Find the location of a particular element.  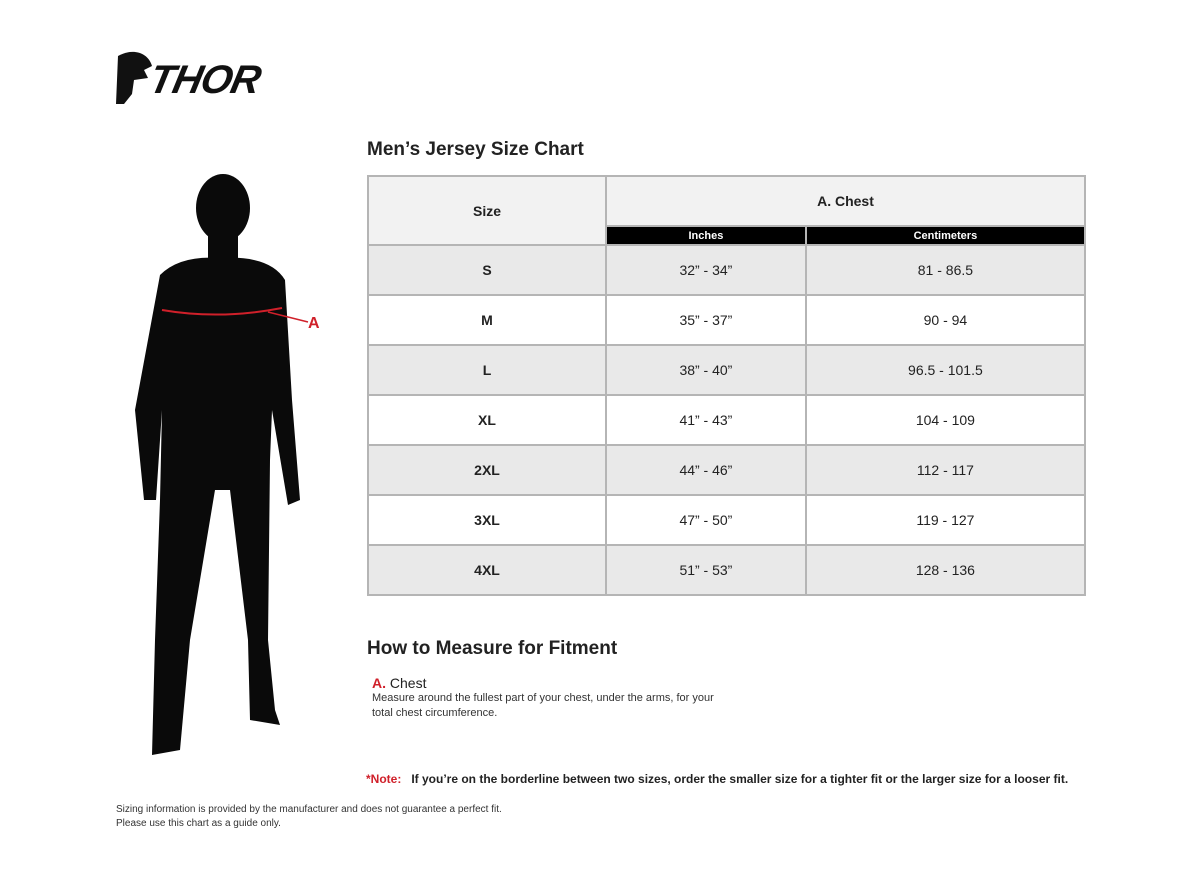

table-row: XL 41” - 43” 104 - 109 is located at coordinates (727, 420).